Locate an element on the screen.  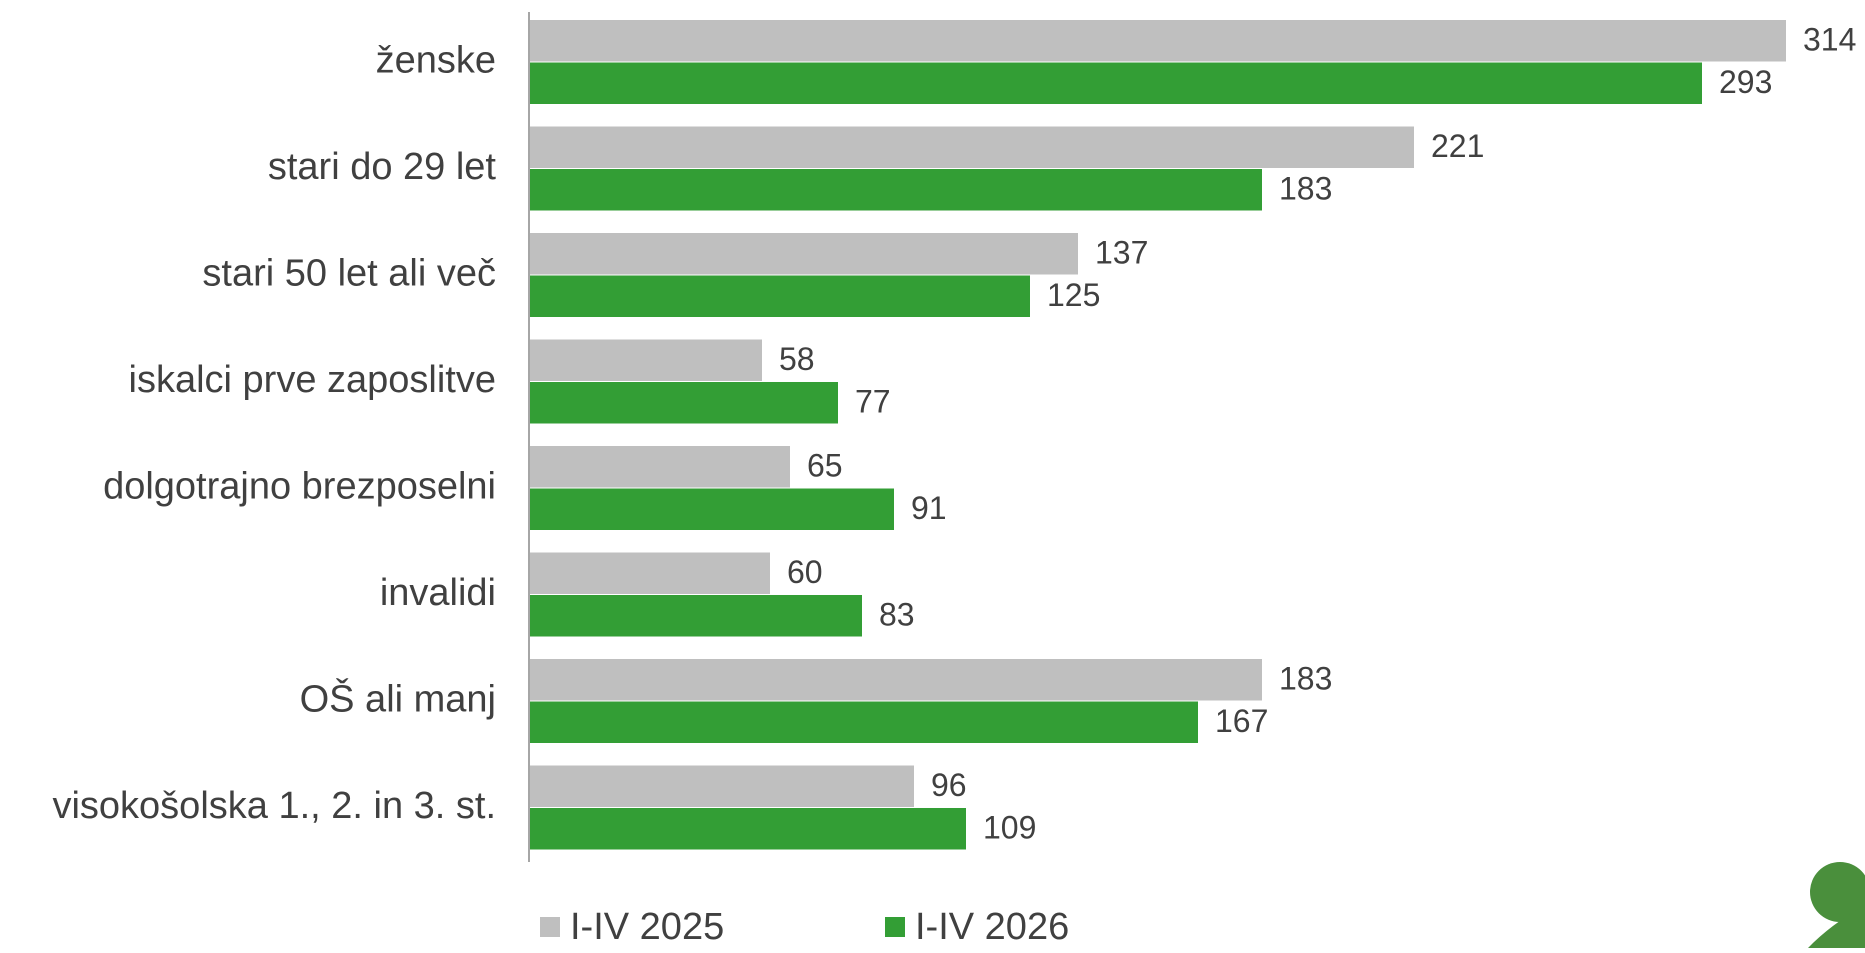
legend-label: I-IV 2025 is located at coordinates (647, 927).